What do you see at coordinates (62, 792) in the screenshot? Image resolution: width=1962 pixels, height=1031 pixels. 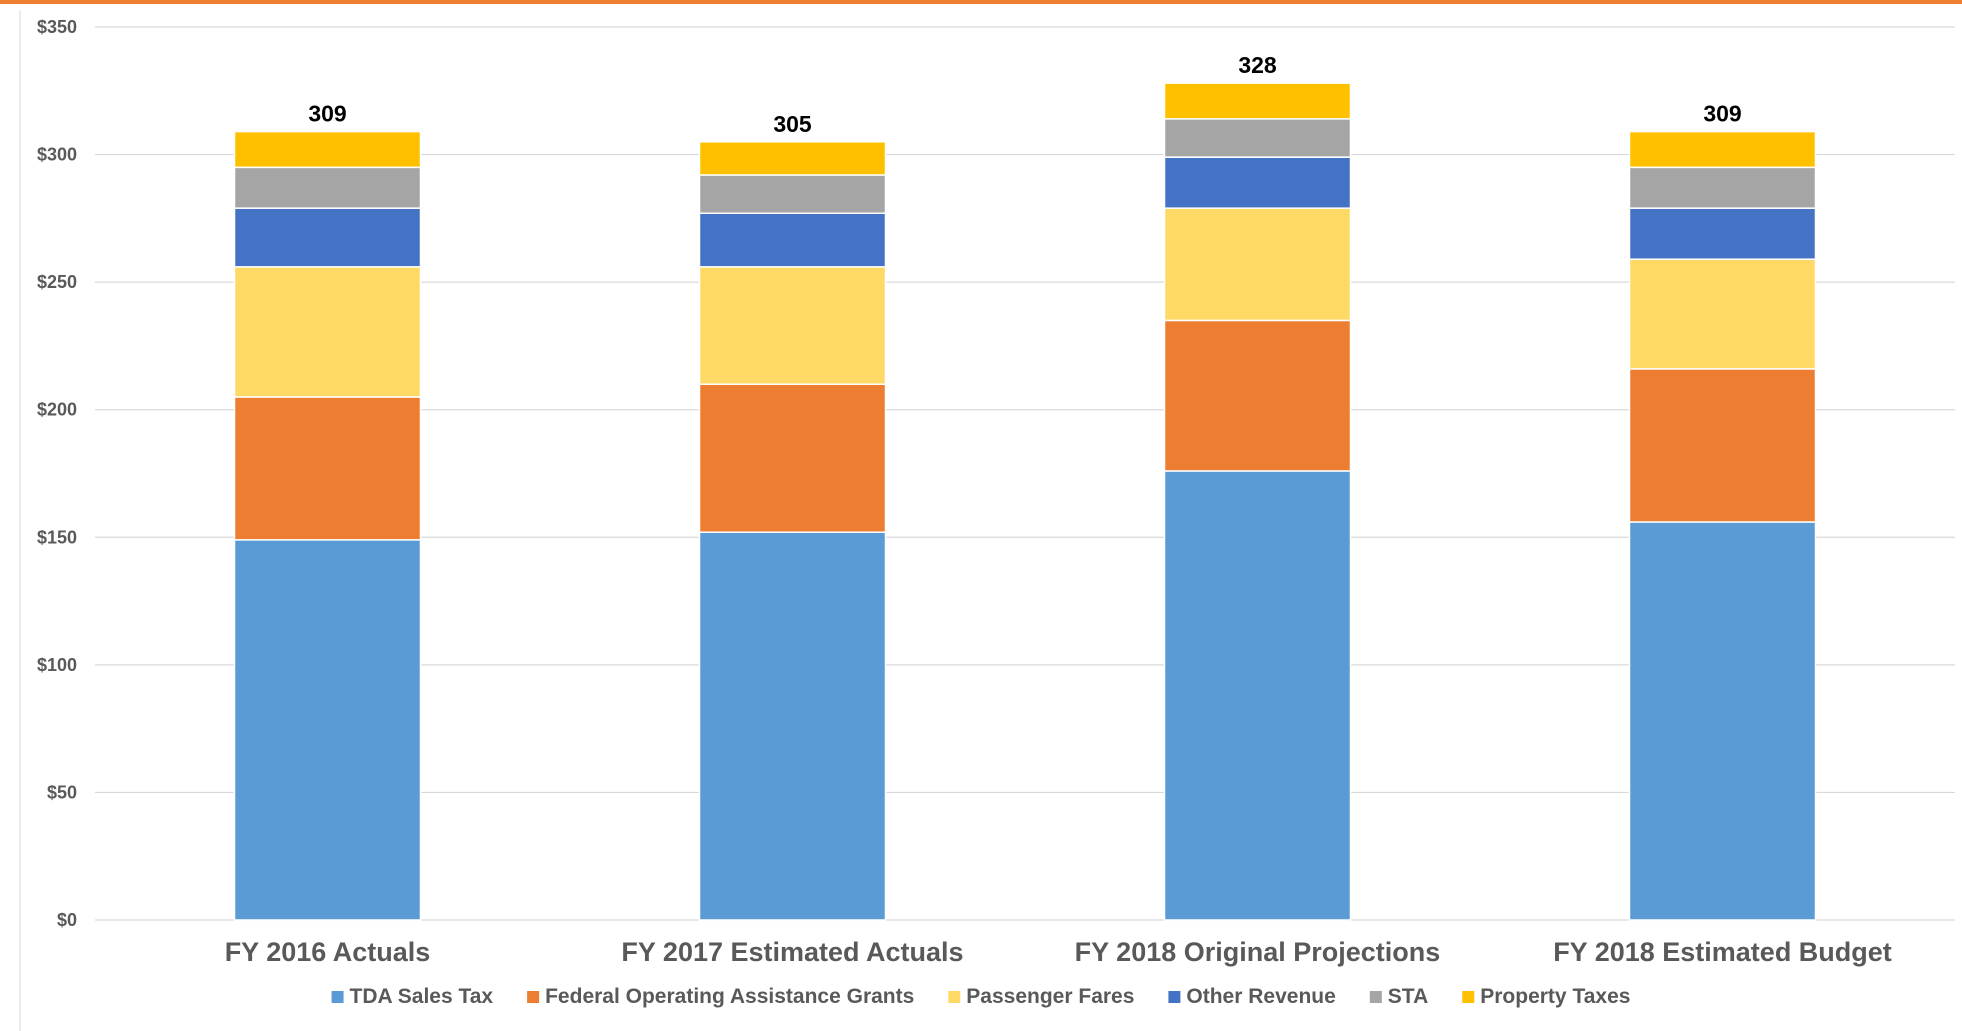 I see `y-tick-label: $50` at bounding box center [62, 792].